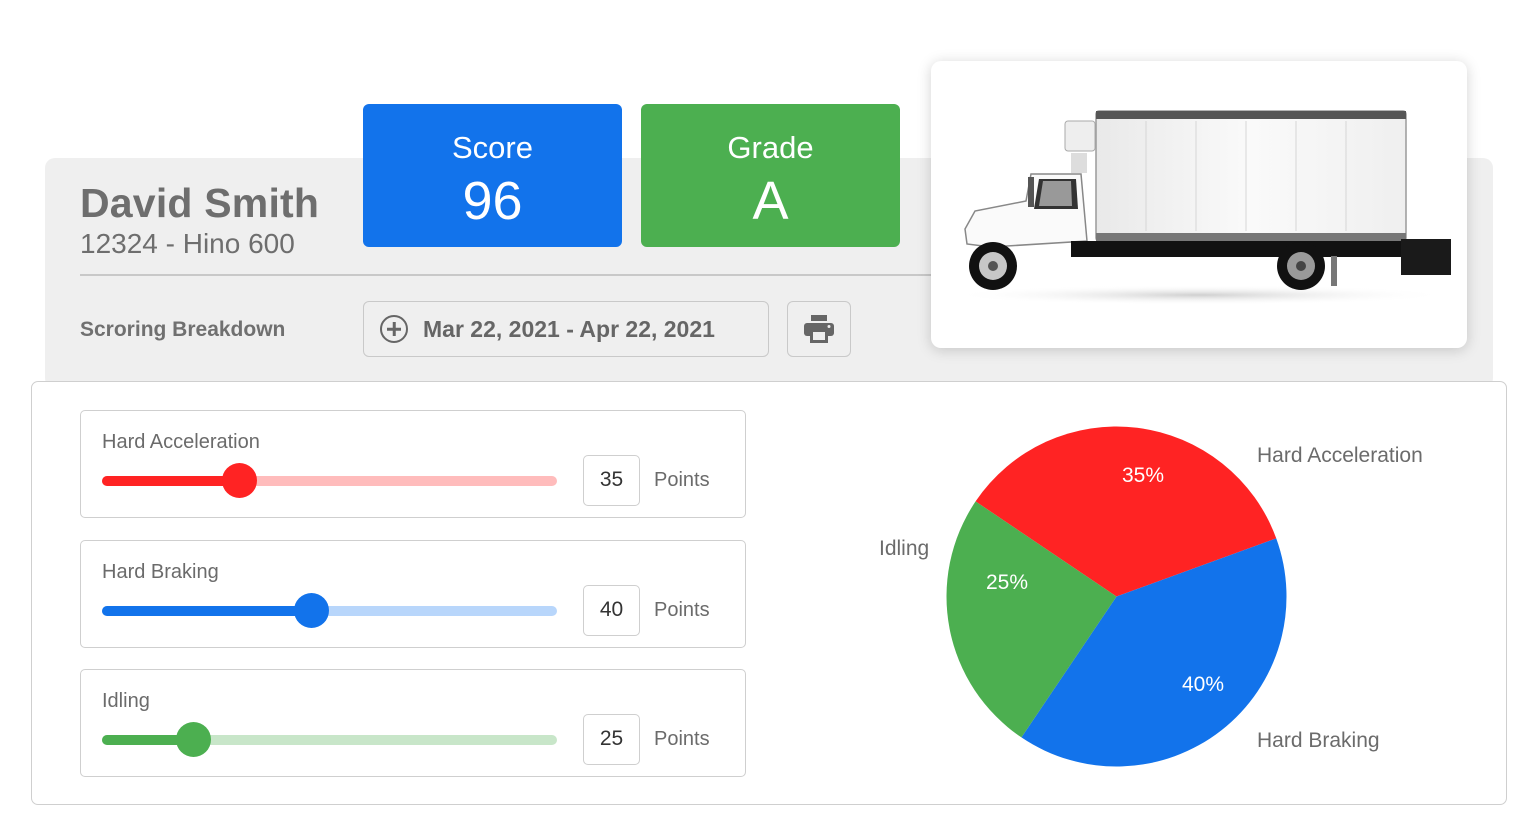 The height and width of the screenshot is (838, 1536). What do you see at coordinates (510, 275) in the screenshot?
I see `header-divider` at bounding box center [510, 275].